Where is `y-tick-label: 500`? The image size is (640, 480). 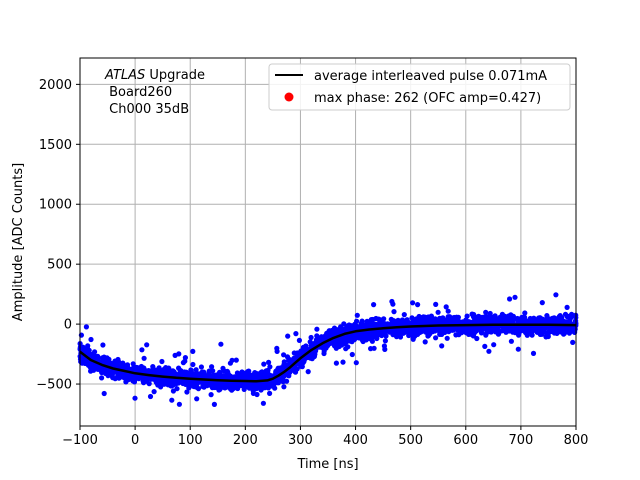 y-tick-label: 500 is located at coordinates (59, 265).